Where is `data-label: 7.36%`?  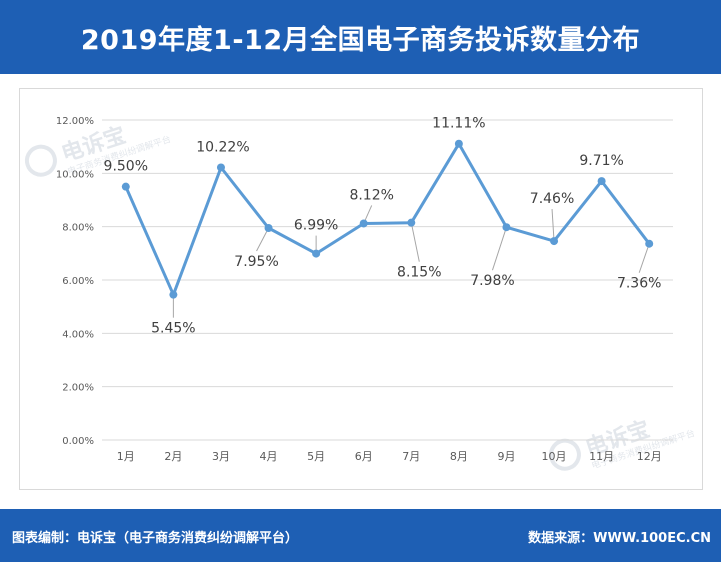
data-label: 7.36% is located at coordinates (639, 284).